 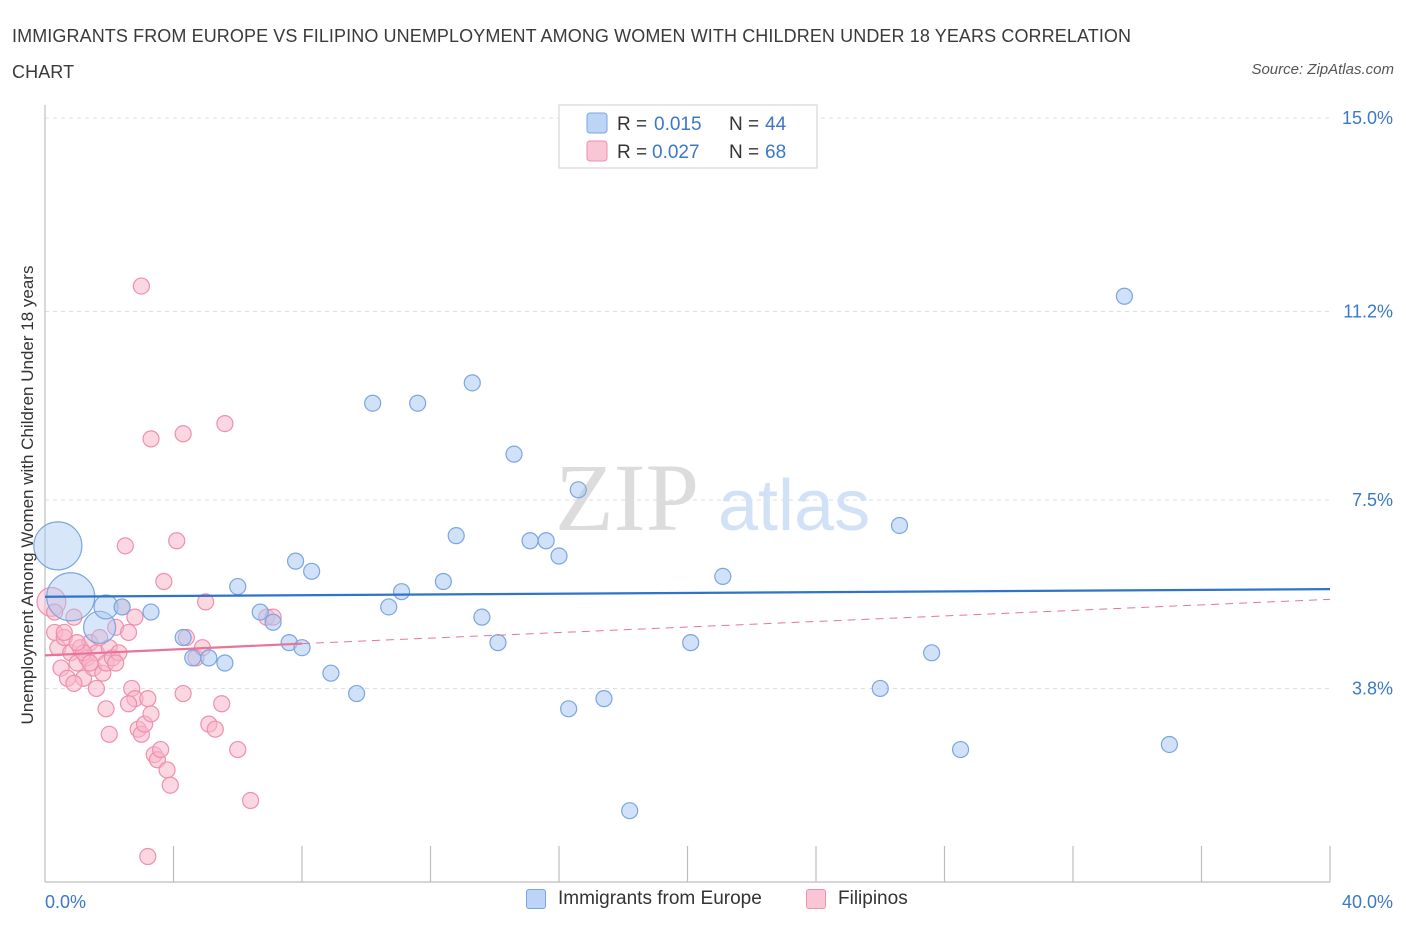 What do you see at coordinates (632, 152) in the screenshot?
I see `legend-r-label-filipinos: R =` at bounding box center [632, 152].